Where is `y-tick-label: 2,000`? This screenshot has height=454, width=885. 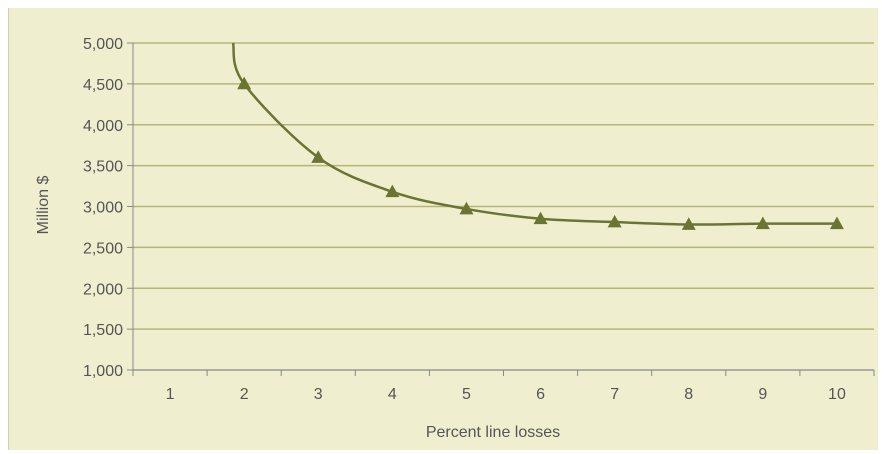 y-tick-label: 2,000 is located at coordinates (103, 289).